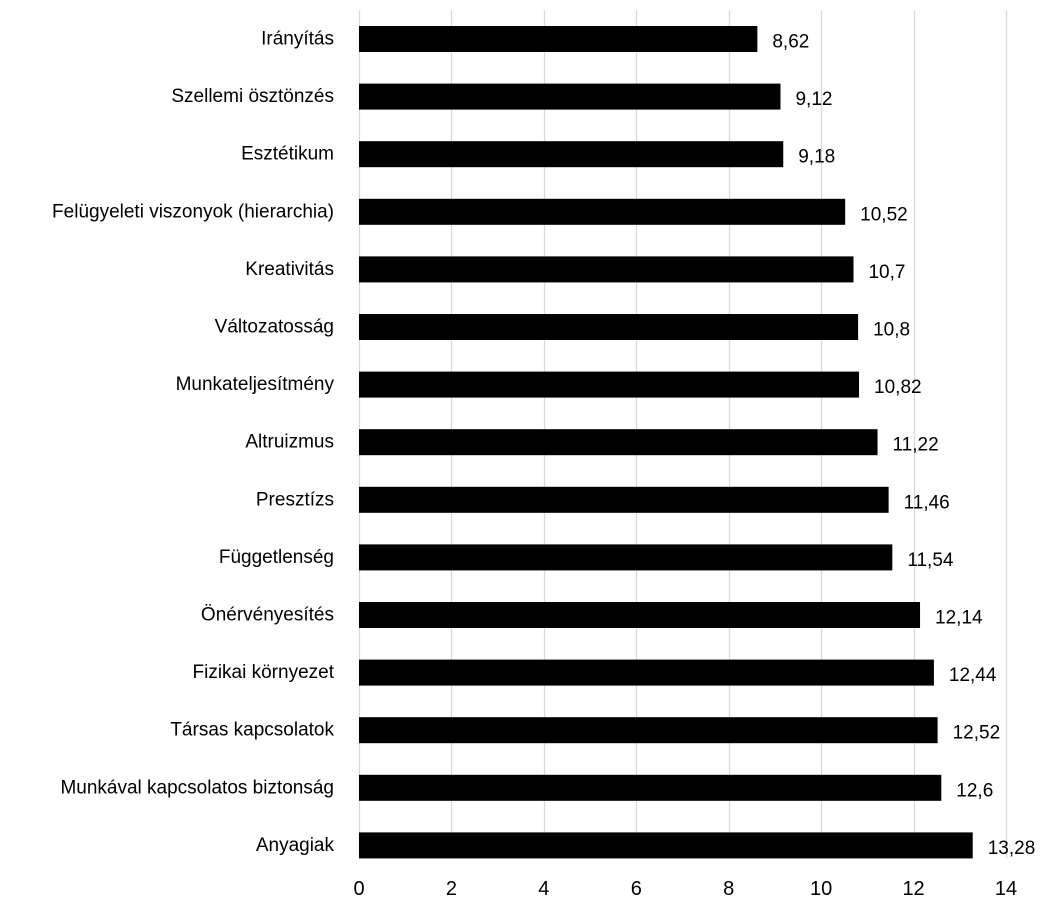 The image size is (1054, 919). I want to click on category-label: Kreativitás, so click(289, 269).